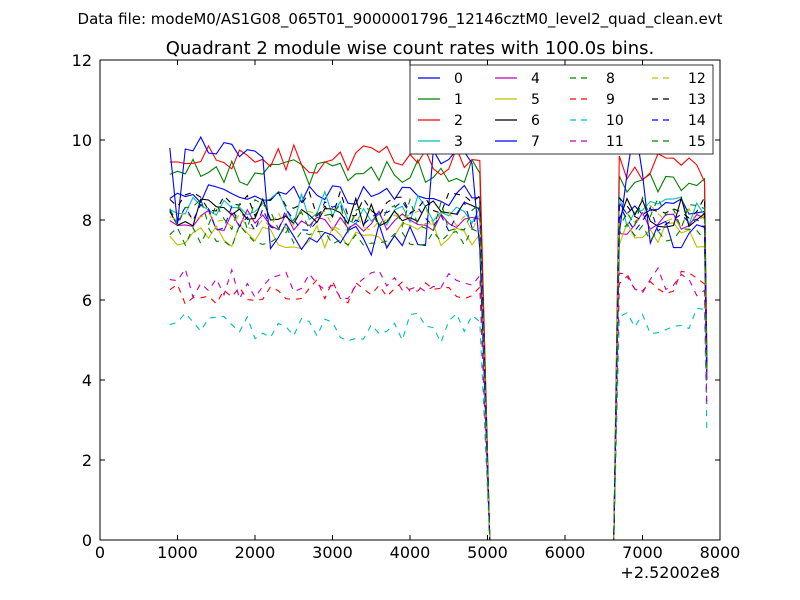 The height and width of the screenshot is (600, 800). What do you see at coordinates (87, 300) in the screenshot?
I see `y-tick-label-6: 6` at bounding box center [87, 300].